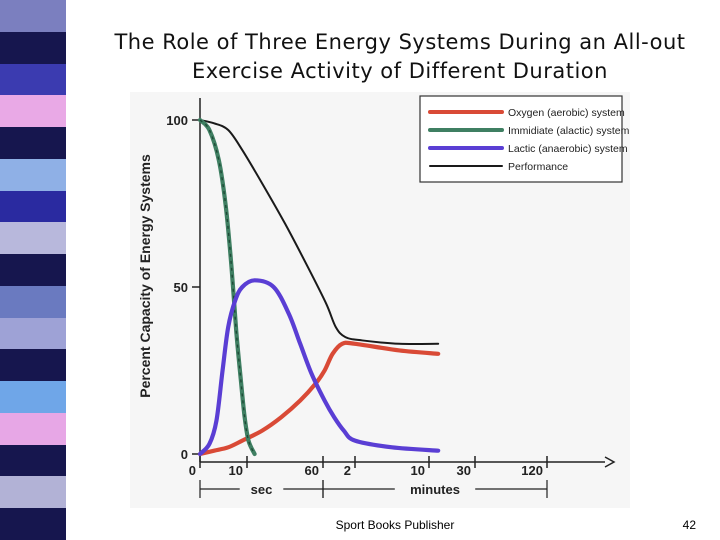 This screenshot has width=720, height=540. Describe the element at coordinates (400, 71) in the screenshot. I see `slide-title-line-2: Exercise Activity of Different Duration` at that location.